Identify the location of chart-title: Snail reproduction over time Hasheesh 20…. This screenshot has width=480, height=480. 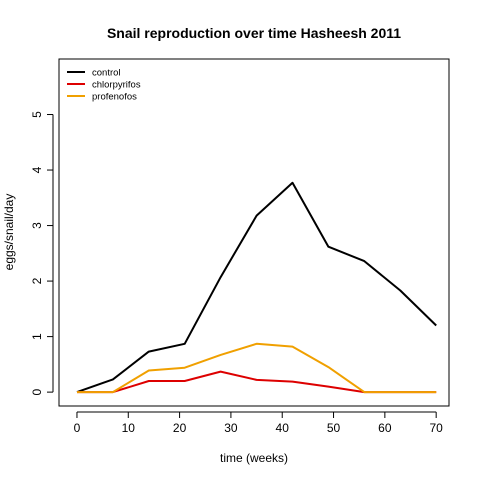
(254, 33).